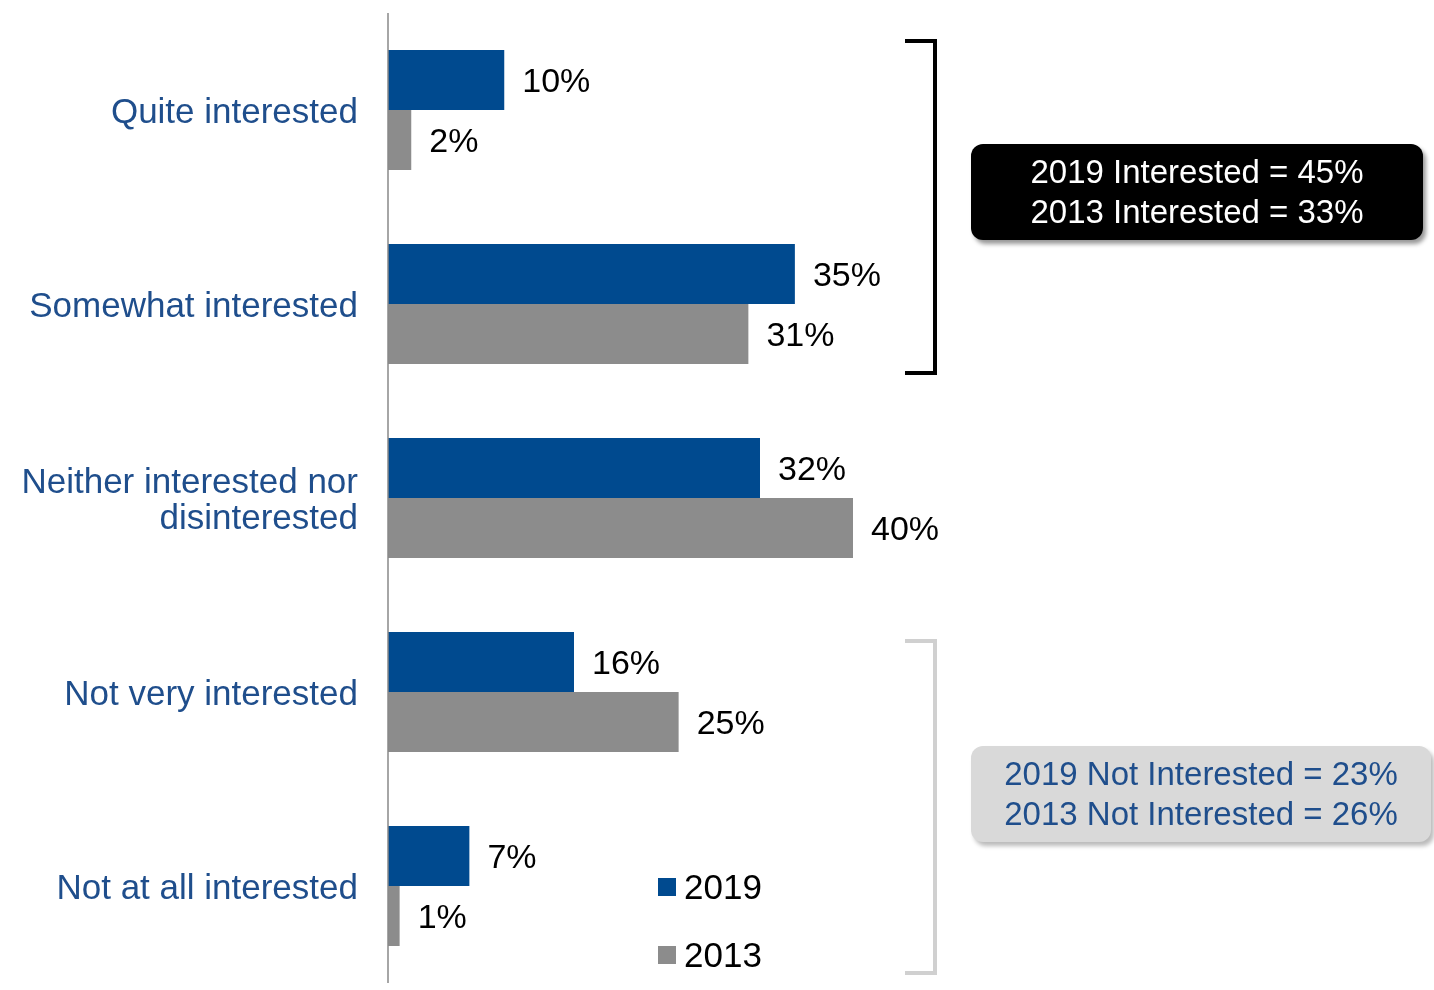 The image size is (1434, 990). What do you see at coordinates (207, 886) in the screenshot?
I see `y-tick-label: Not at all interested` at bounding box center [207, 886].